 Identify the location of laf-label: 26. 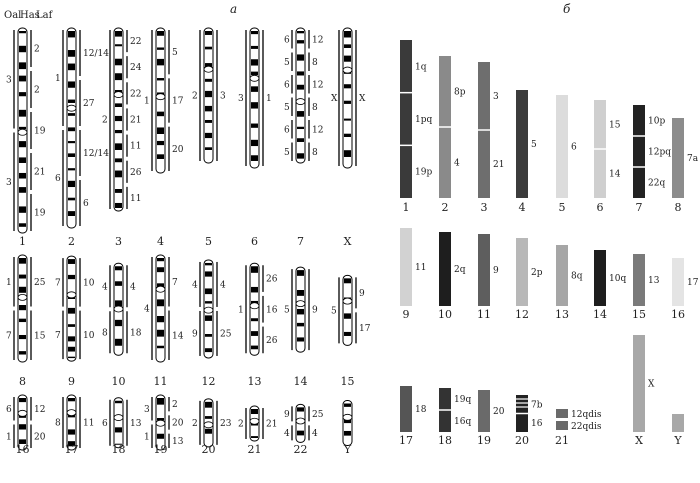
(272, 341).